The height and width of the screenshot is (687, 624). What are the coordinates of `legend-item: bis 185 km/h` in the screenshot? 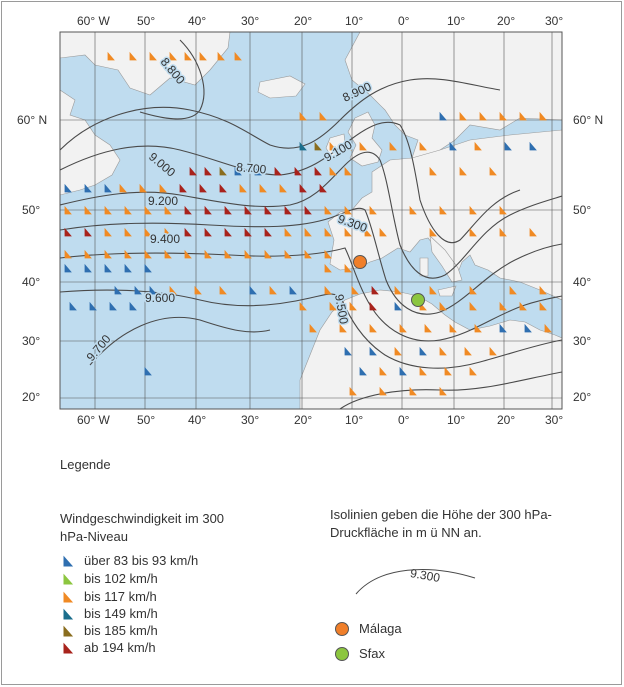 It's located at (109, 630).